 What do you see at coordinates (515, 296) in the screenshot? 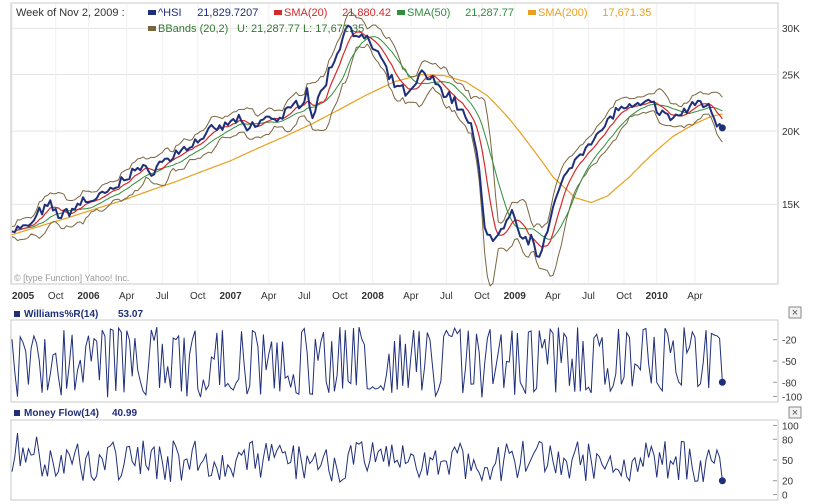
I see `x-tick-label: 2009` at bounding box center [515, 296].